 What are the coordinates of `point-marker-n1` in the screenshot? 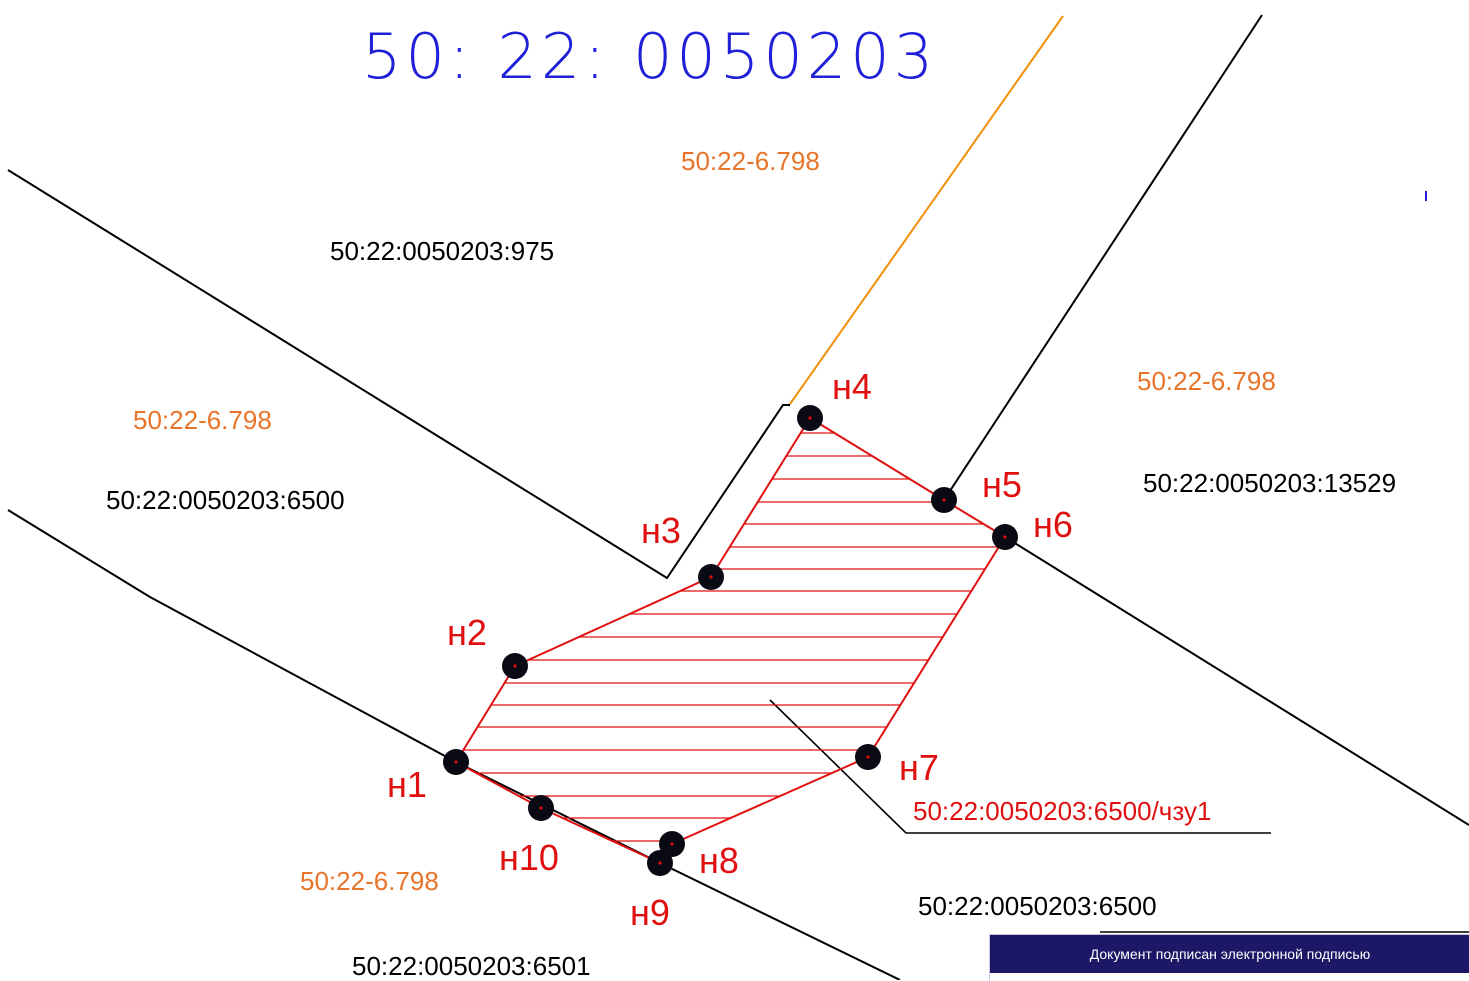 It's located at (456, 762).